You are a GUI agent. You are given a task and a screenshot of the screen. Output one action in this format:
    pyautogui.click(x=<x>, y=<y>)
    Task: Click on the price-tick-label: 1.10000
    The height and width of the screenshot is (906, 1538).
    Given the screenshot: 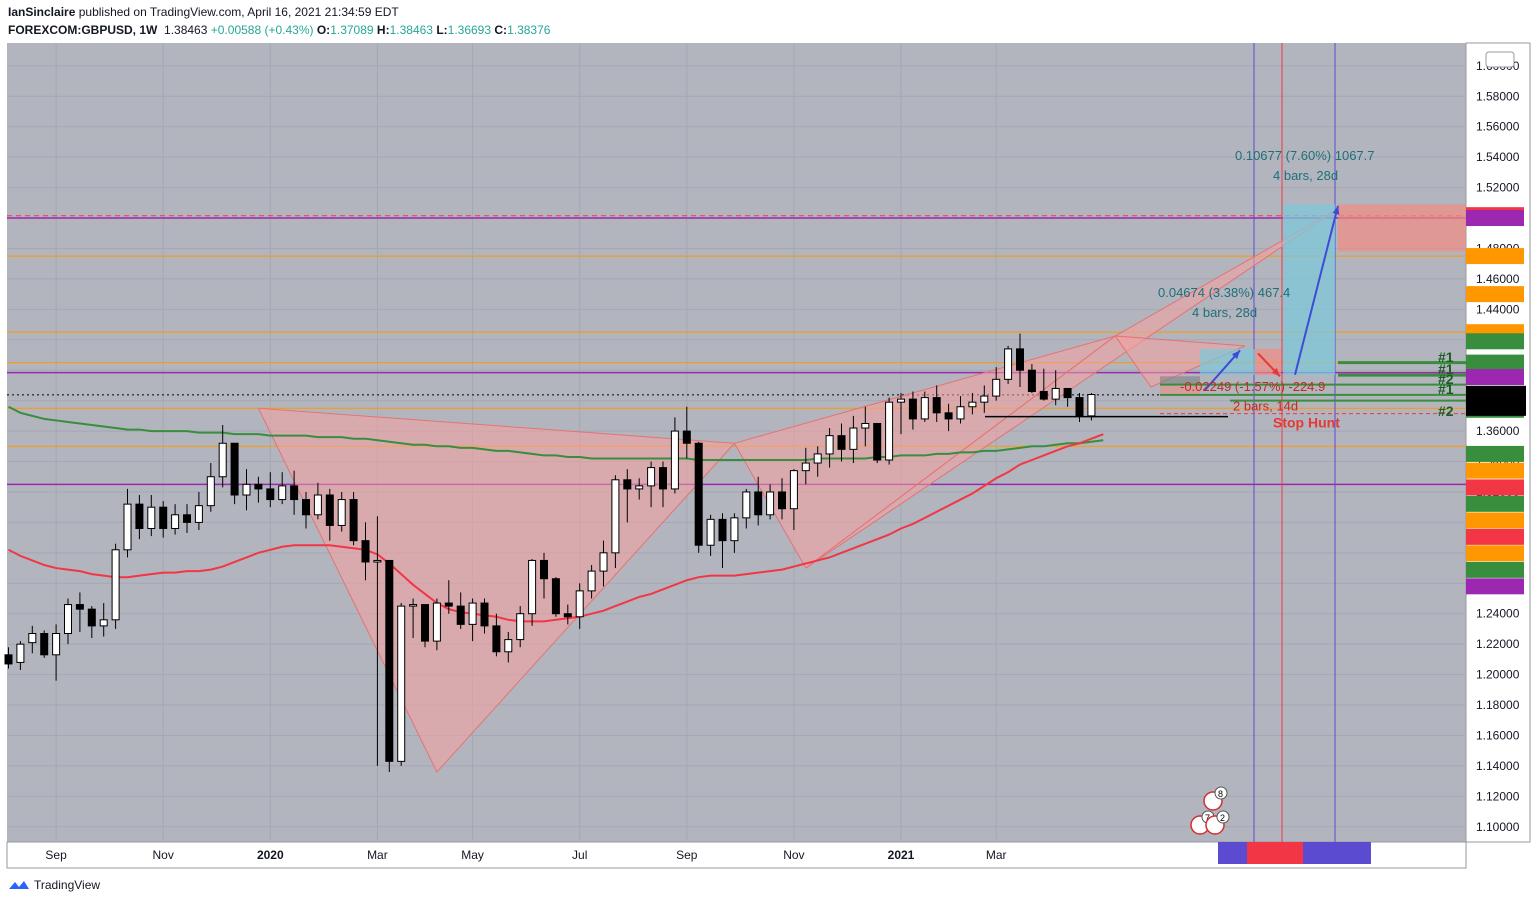 What is the action you would take?
    pyautogui.click(x=1498, y=827)
    